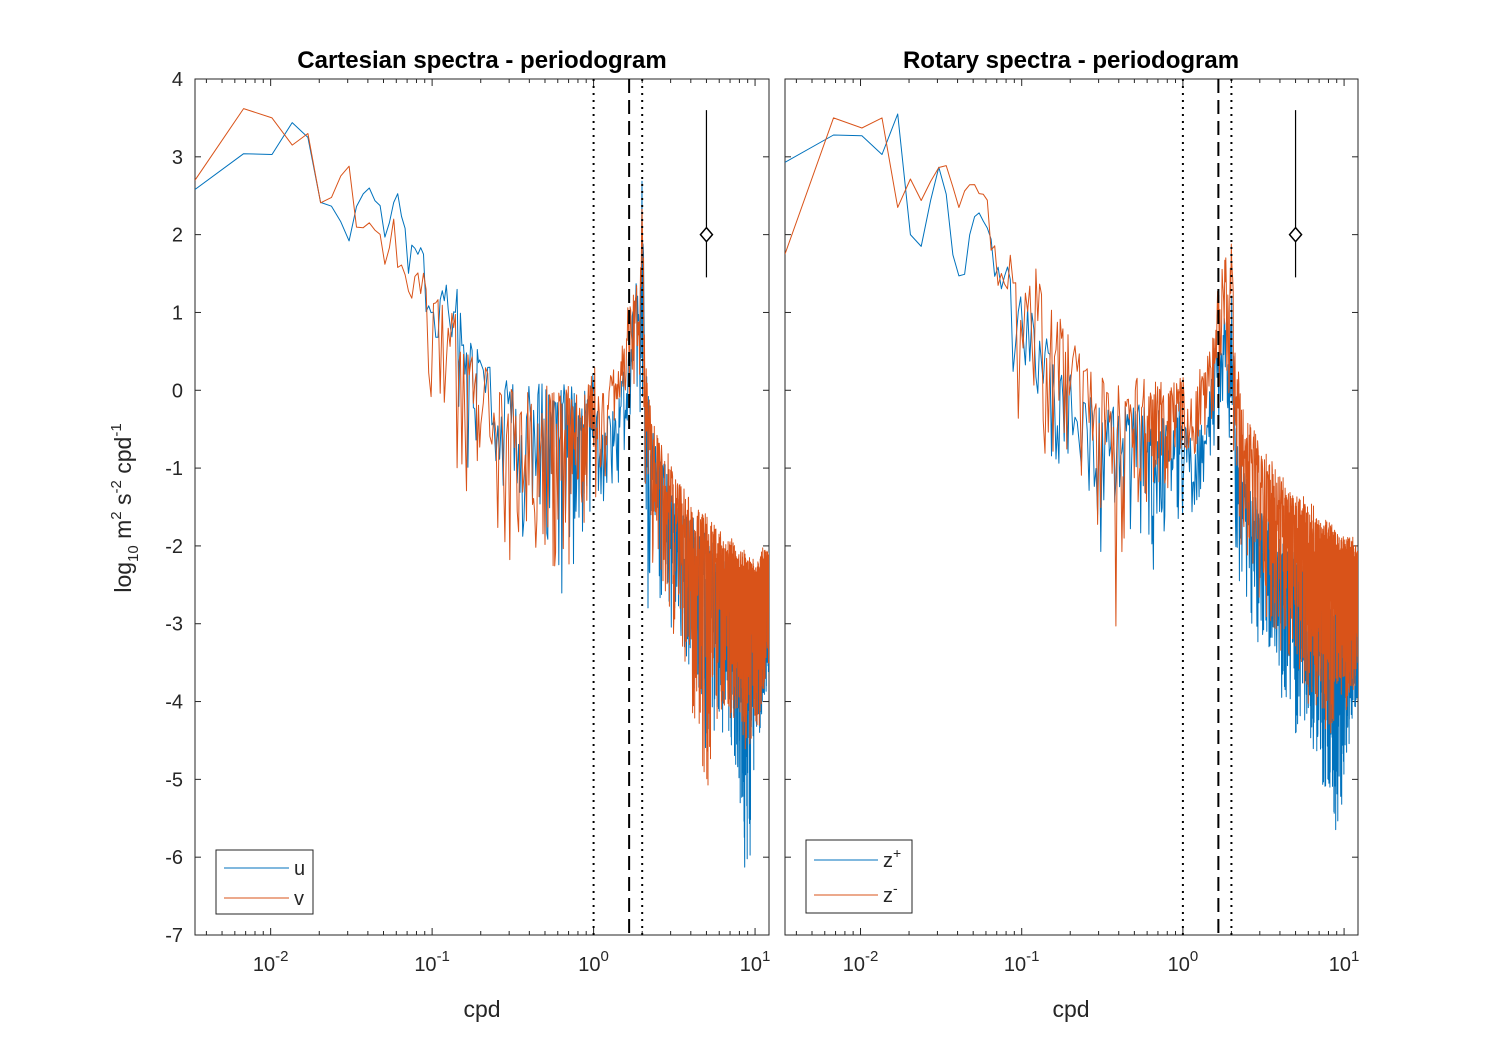 The height and width of the screenshot is (1050, 1500). Describe the element at coordinates (116, 429) in the screenshot. I see `y-label-cpd-exp: -1` at that location.